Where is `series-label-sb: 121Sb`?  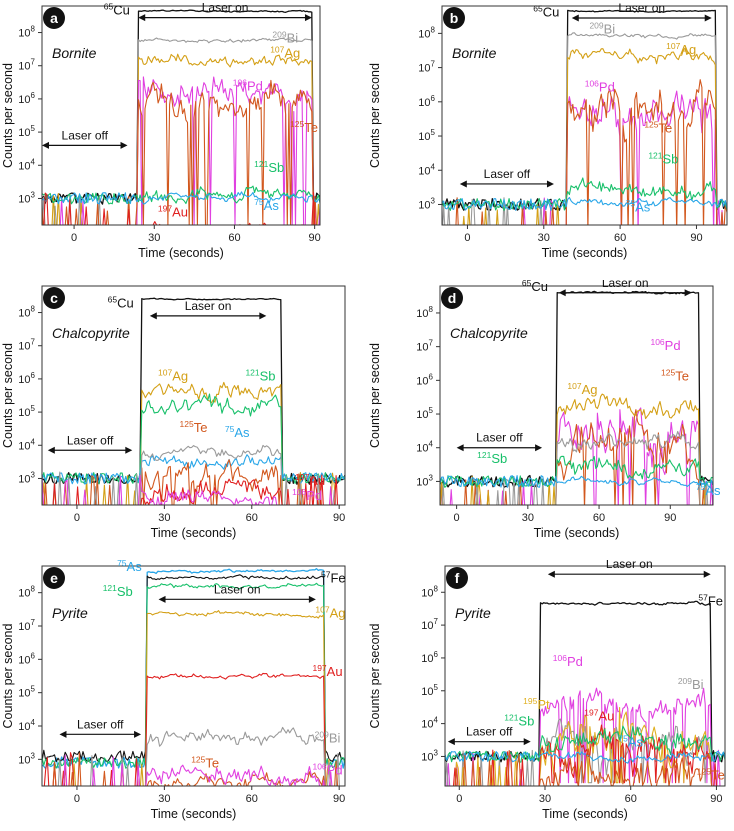 series-label-sb: 121Sb is located at coordinates (519, 720).